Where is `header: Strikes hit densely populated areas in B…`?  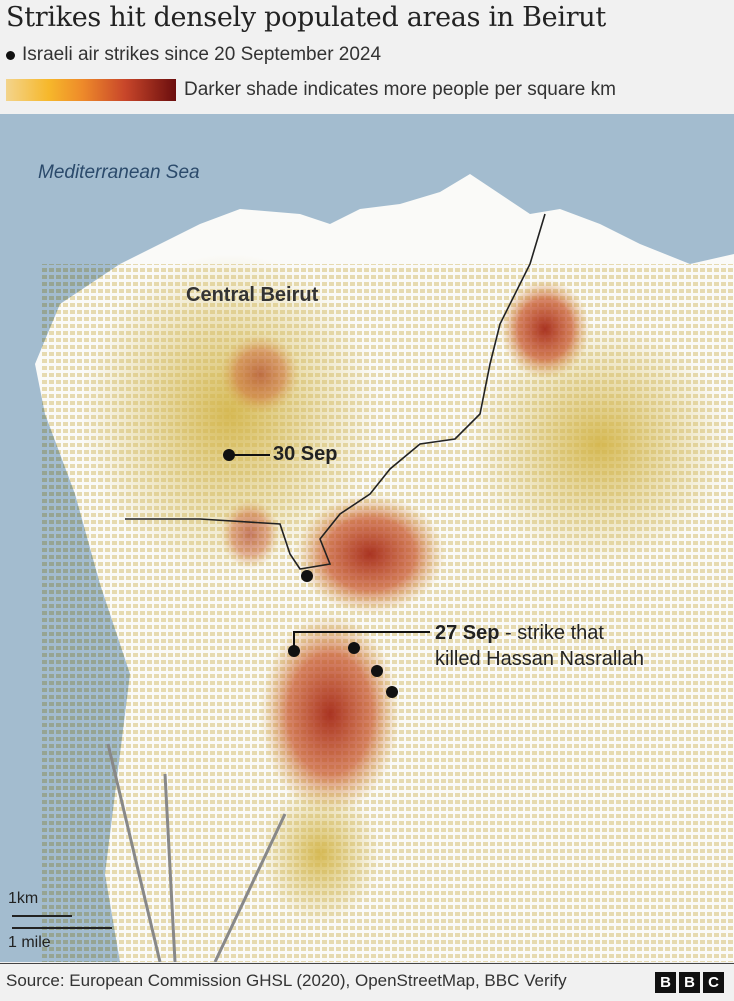
header: Strikes hit densely populated areas in B… is located at coordinates (367, 56).